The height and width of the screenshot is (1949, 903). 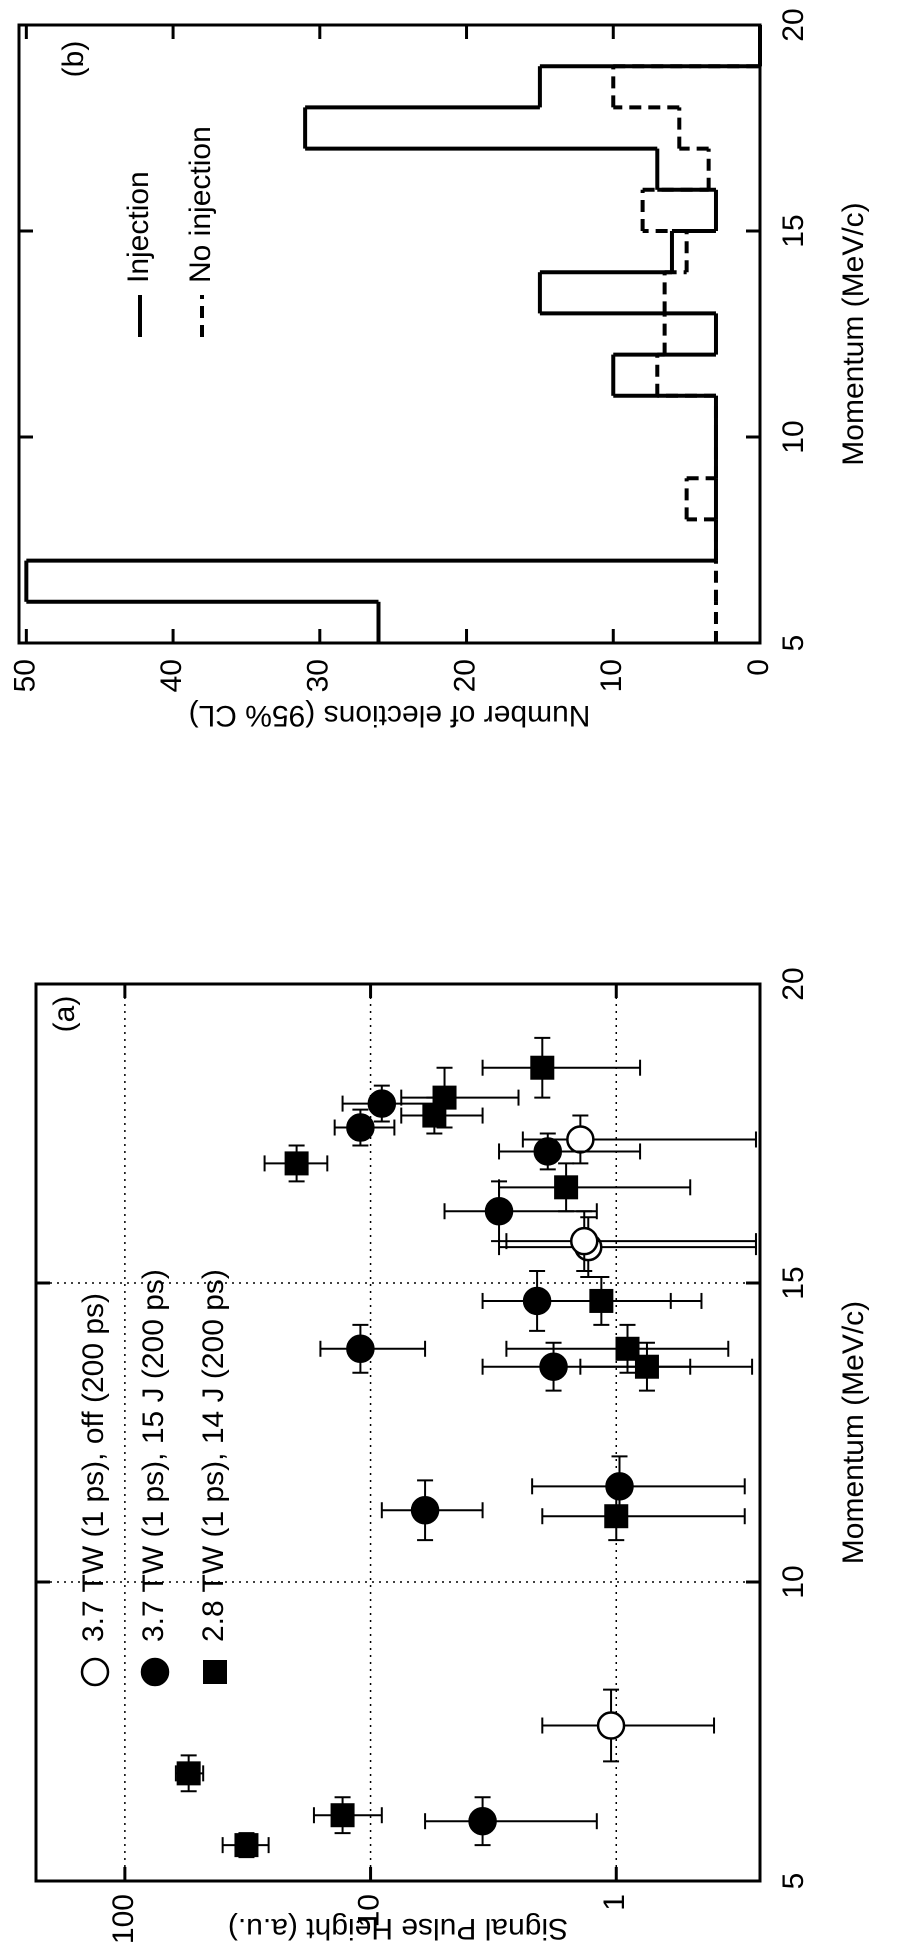 What do you see at coordinates (318, 675) in the screenshot?
I see `y-tick-label: 30` at bounding box center [318, 675].